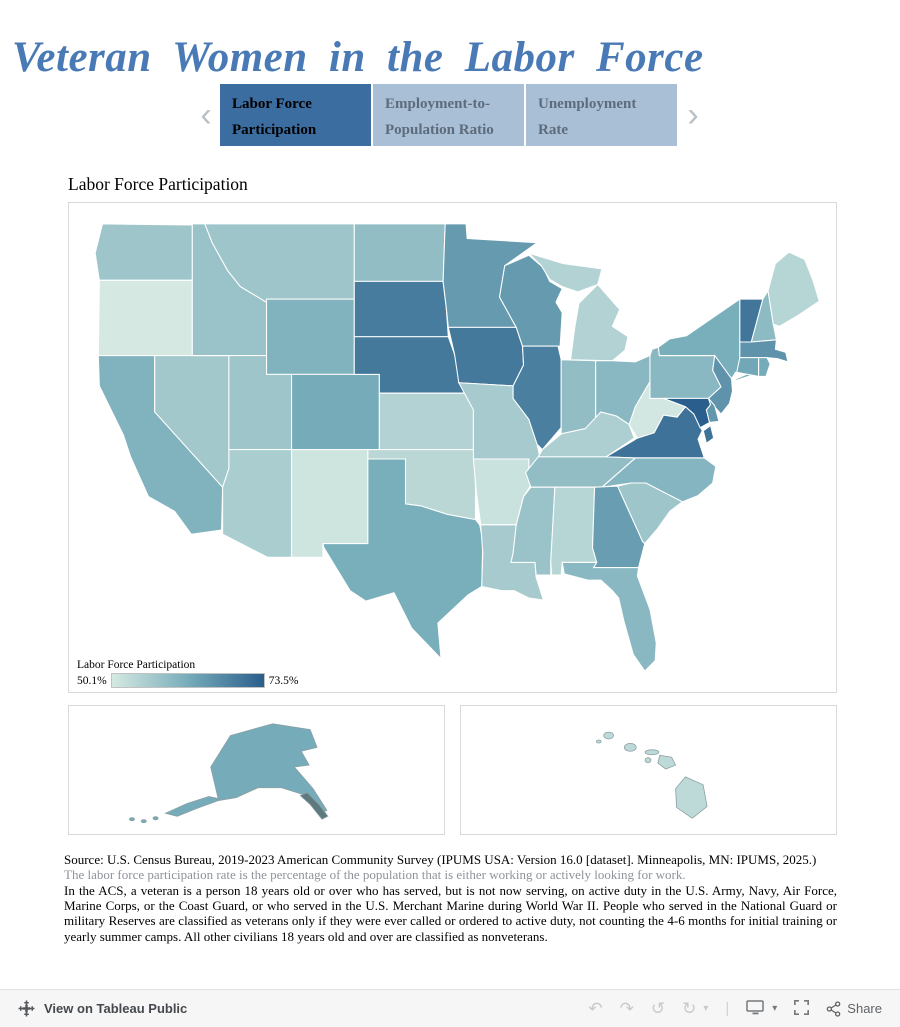 The width and height of the screenshot is (900, 1027). Describe the element at coordinates (206, 115) in the screenshot. I see `tabs-scroll-left-icon: ‹` at that location.